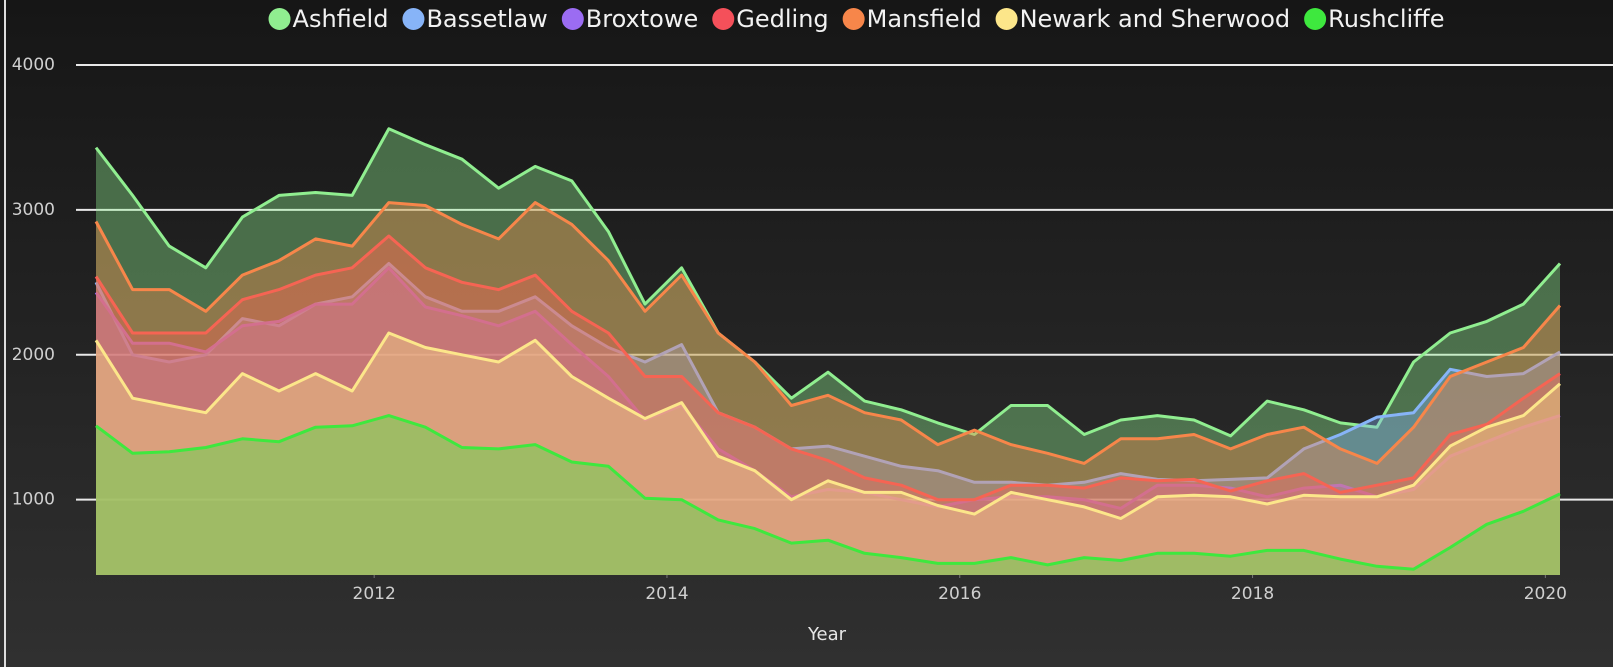 The width and height of the screenshot is (1613, 667). I want to click on x-tick-label: 2018, so click(1252, 594).